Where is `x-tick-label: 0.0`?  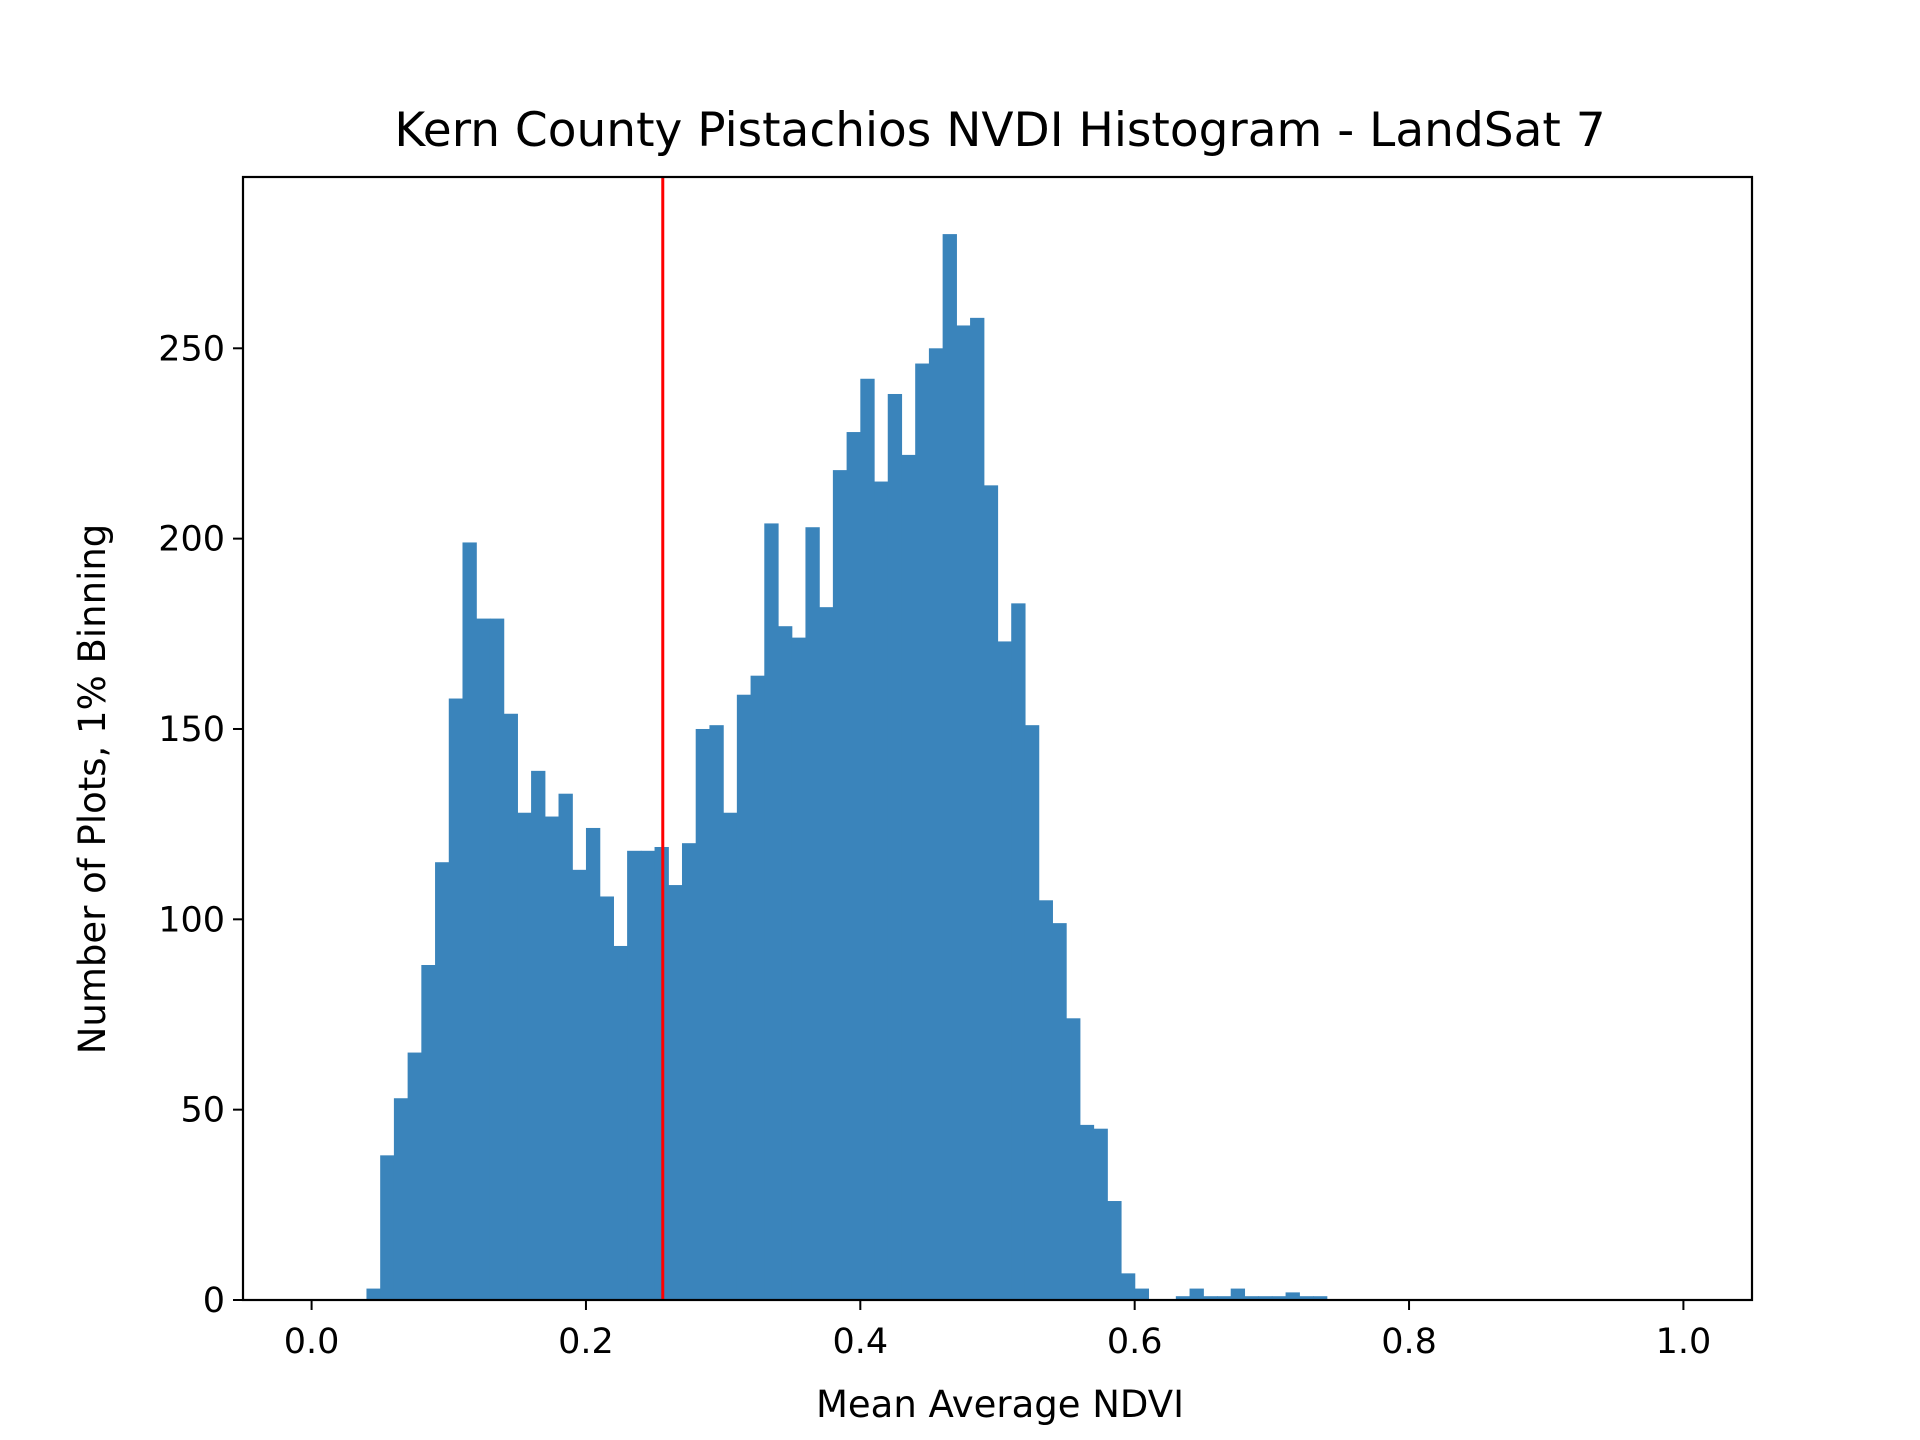 x-tick-label: 0.0 is located at coordinates (312, 1342).